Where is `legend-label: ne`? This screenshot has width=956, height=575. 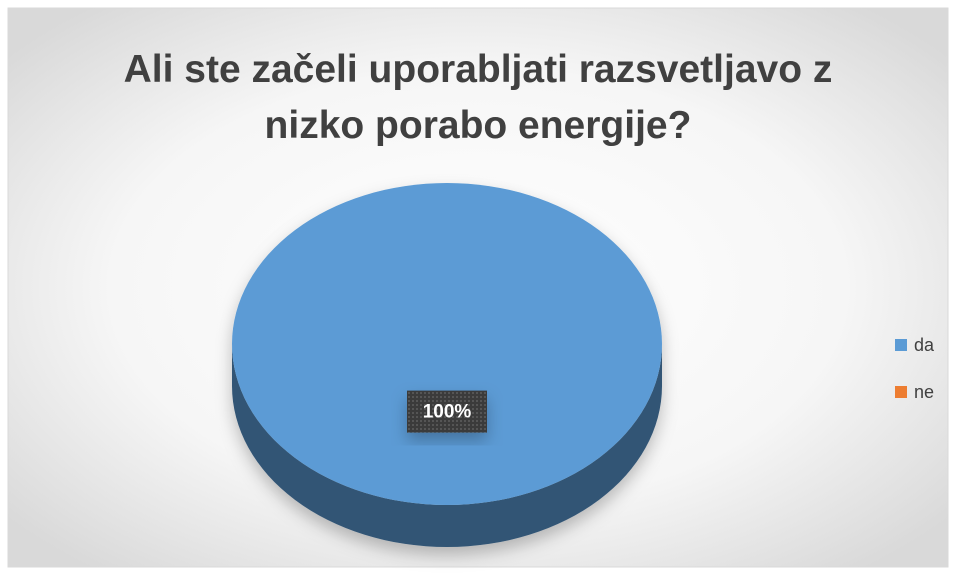
legend-label: ne is located at coordinates (924, 392).